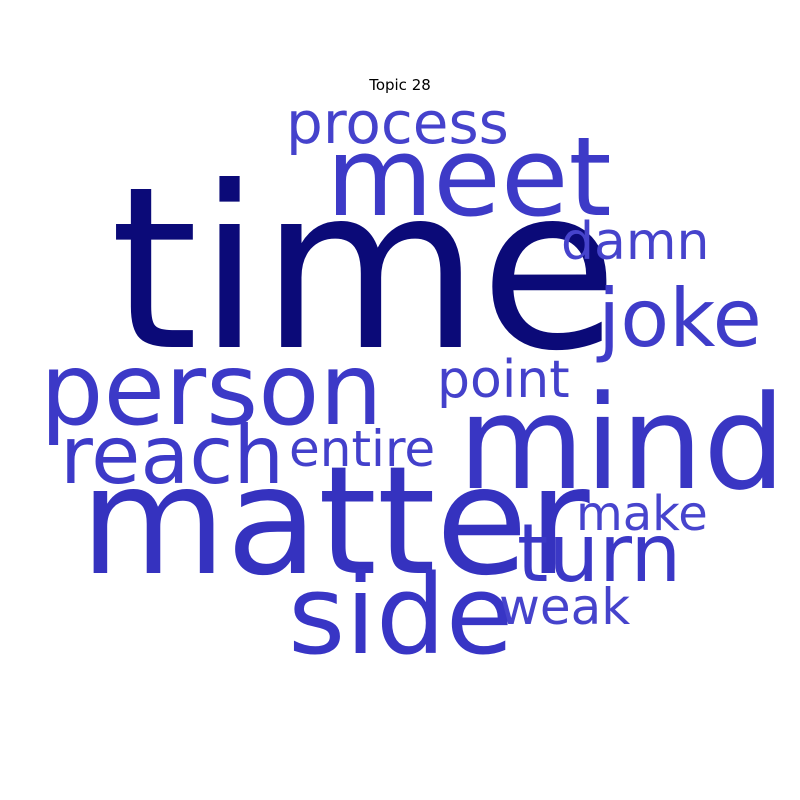 The image size is (800, 800). Describe the element at coordinates (642, 514) in the screenshot. I see `word-make: make` at that location.